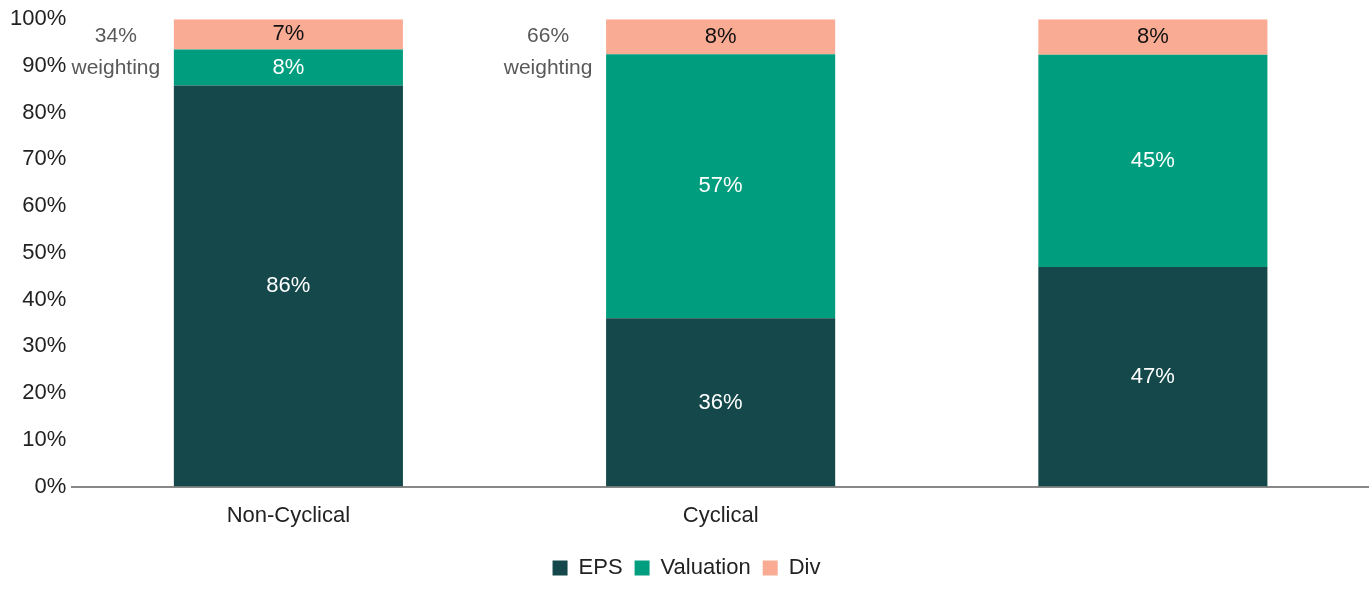 The width and height of the screenshot is (1369, 589). Describe the element at coordinates (44, 345) in the screenshot. I see `y-tick-label: 30%` at that location.